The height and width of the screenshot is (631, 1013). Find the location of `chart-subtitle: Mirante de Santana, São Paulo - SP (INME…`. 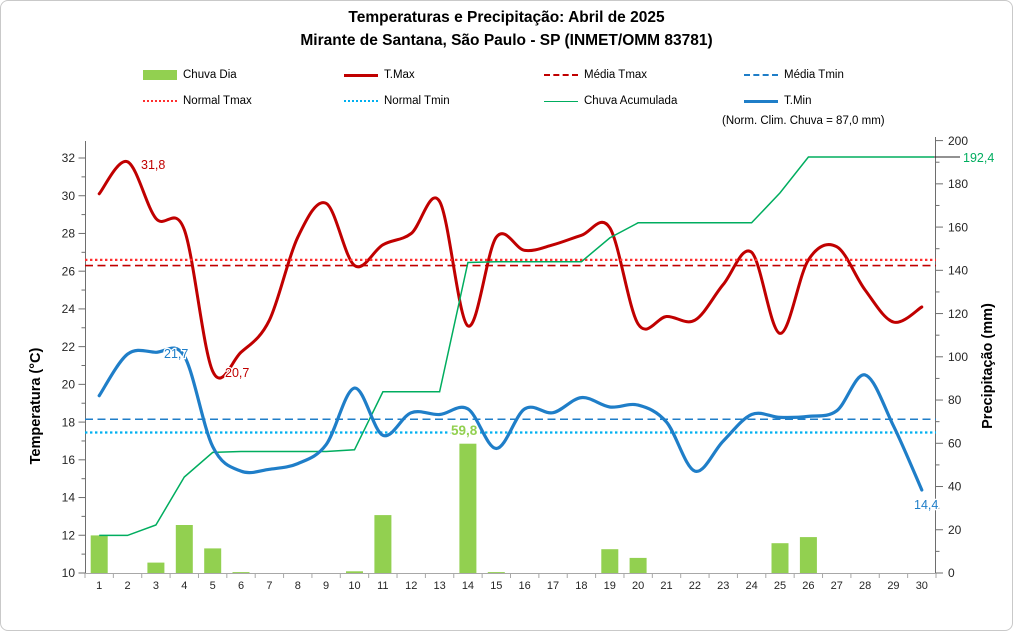

chart-subtitle: Mirante de Santana, São Paulo - SP (INME… is located at coordinates (506, 40).